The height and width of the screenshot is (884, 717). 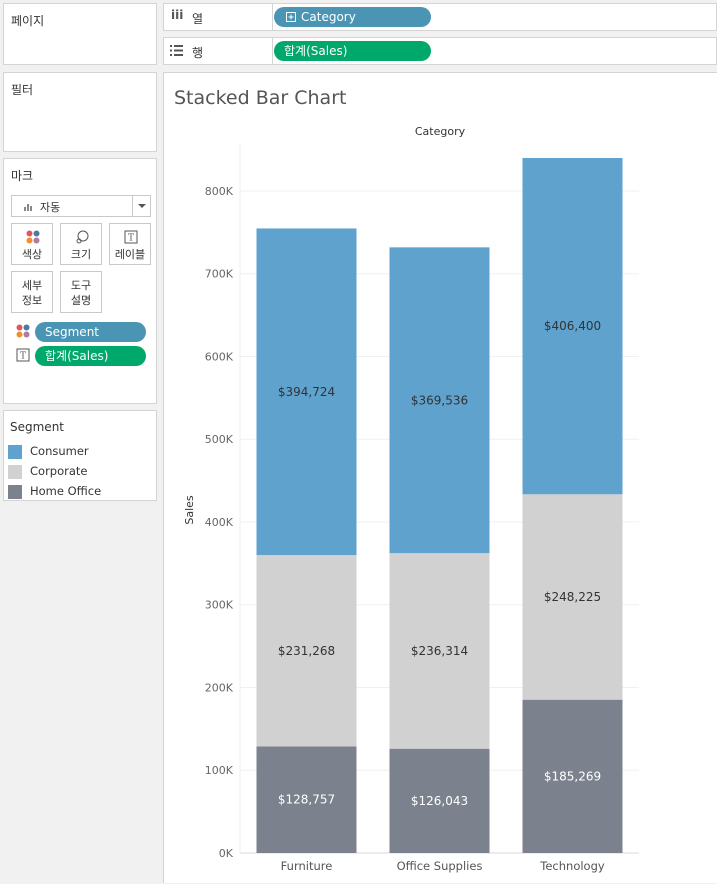 I want to click on y-tick-label: 600K, so click(x=219, y=356).